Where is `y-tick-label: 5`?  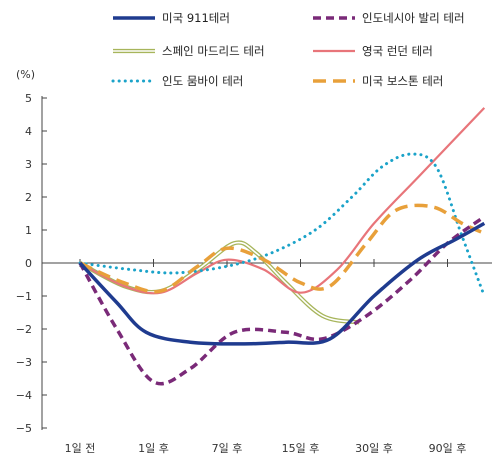
y-tick-label: 5 is located at coordinates (28, 98).